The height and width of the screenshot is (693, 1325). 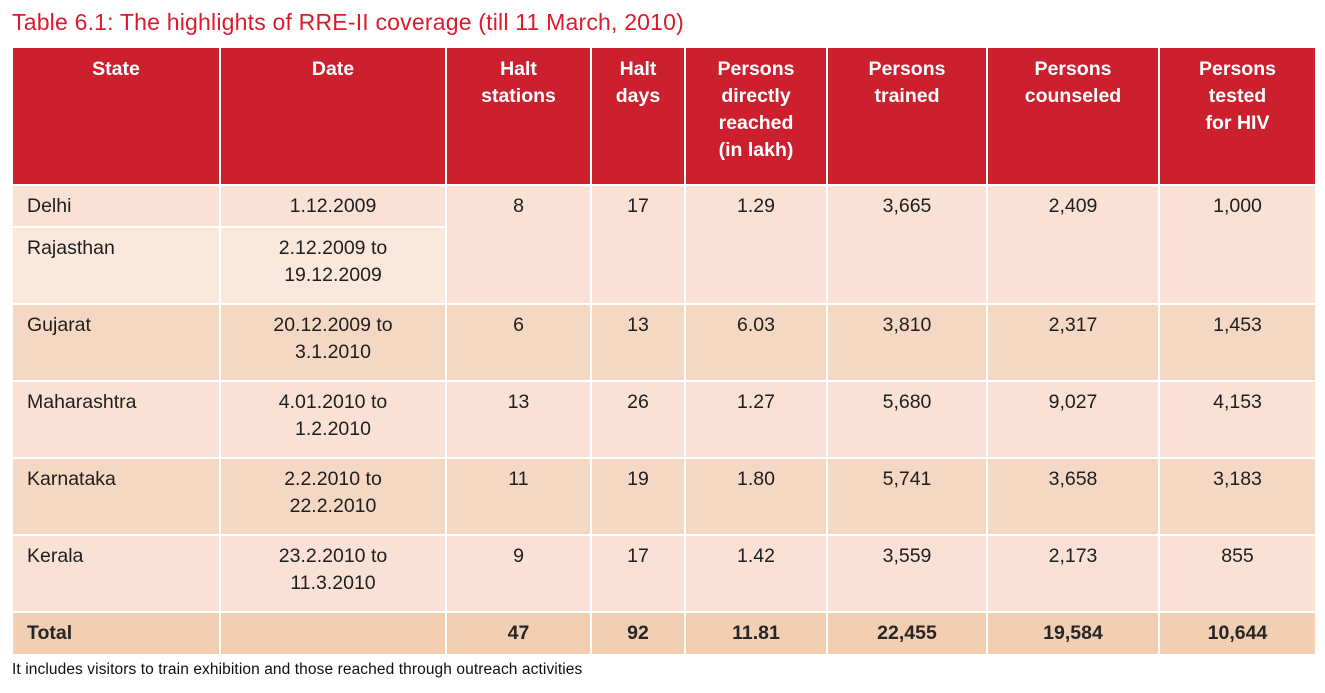 I want to click on cell-total-date-empty, so click(x=333, y=633).